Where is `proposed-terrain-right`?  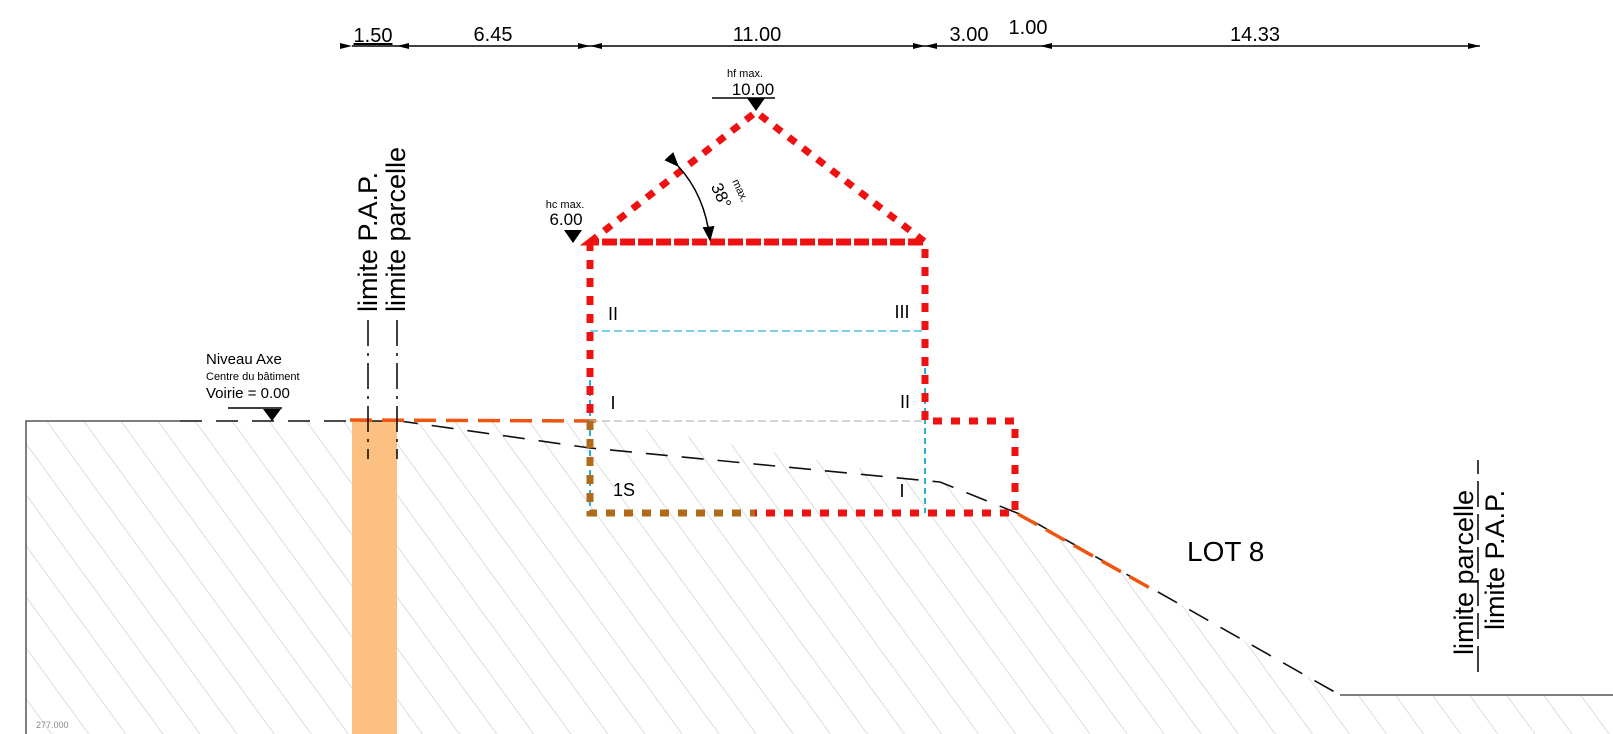 proposed-terrain-right is located at coordinates (1084, 551).